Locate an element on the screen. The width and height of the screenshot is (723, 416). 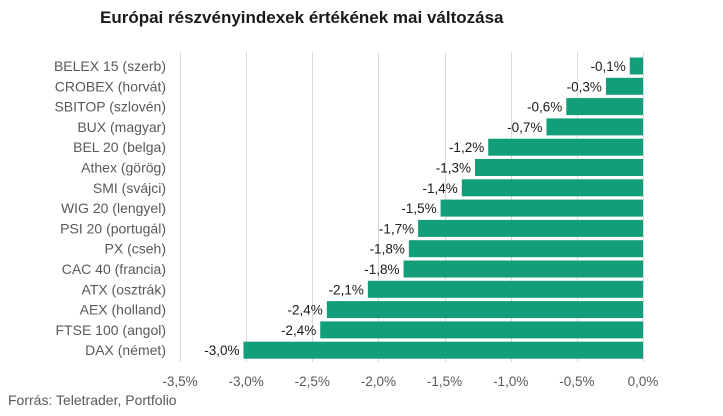
x-tick-label: -1,5% is located at coordinates (444, 381).